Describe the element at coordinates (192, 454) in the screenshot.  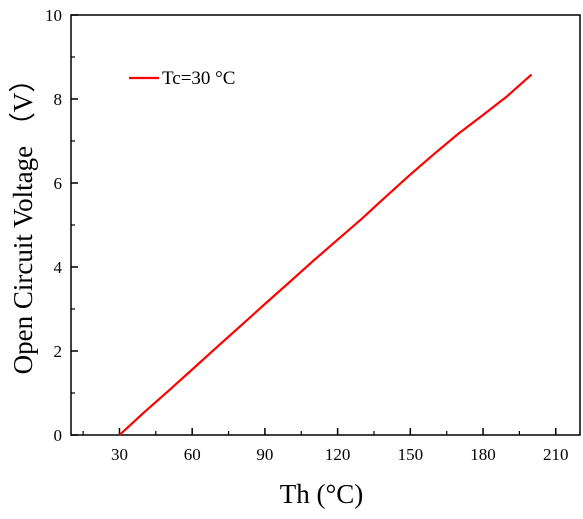
I see `x-tick-label: 60` at that location.